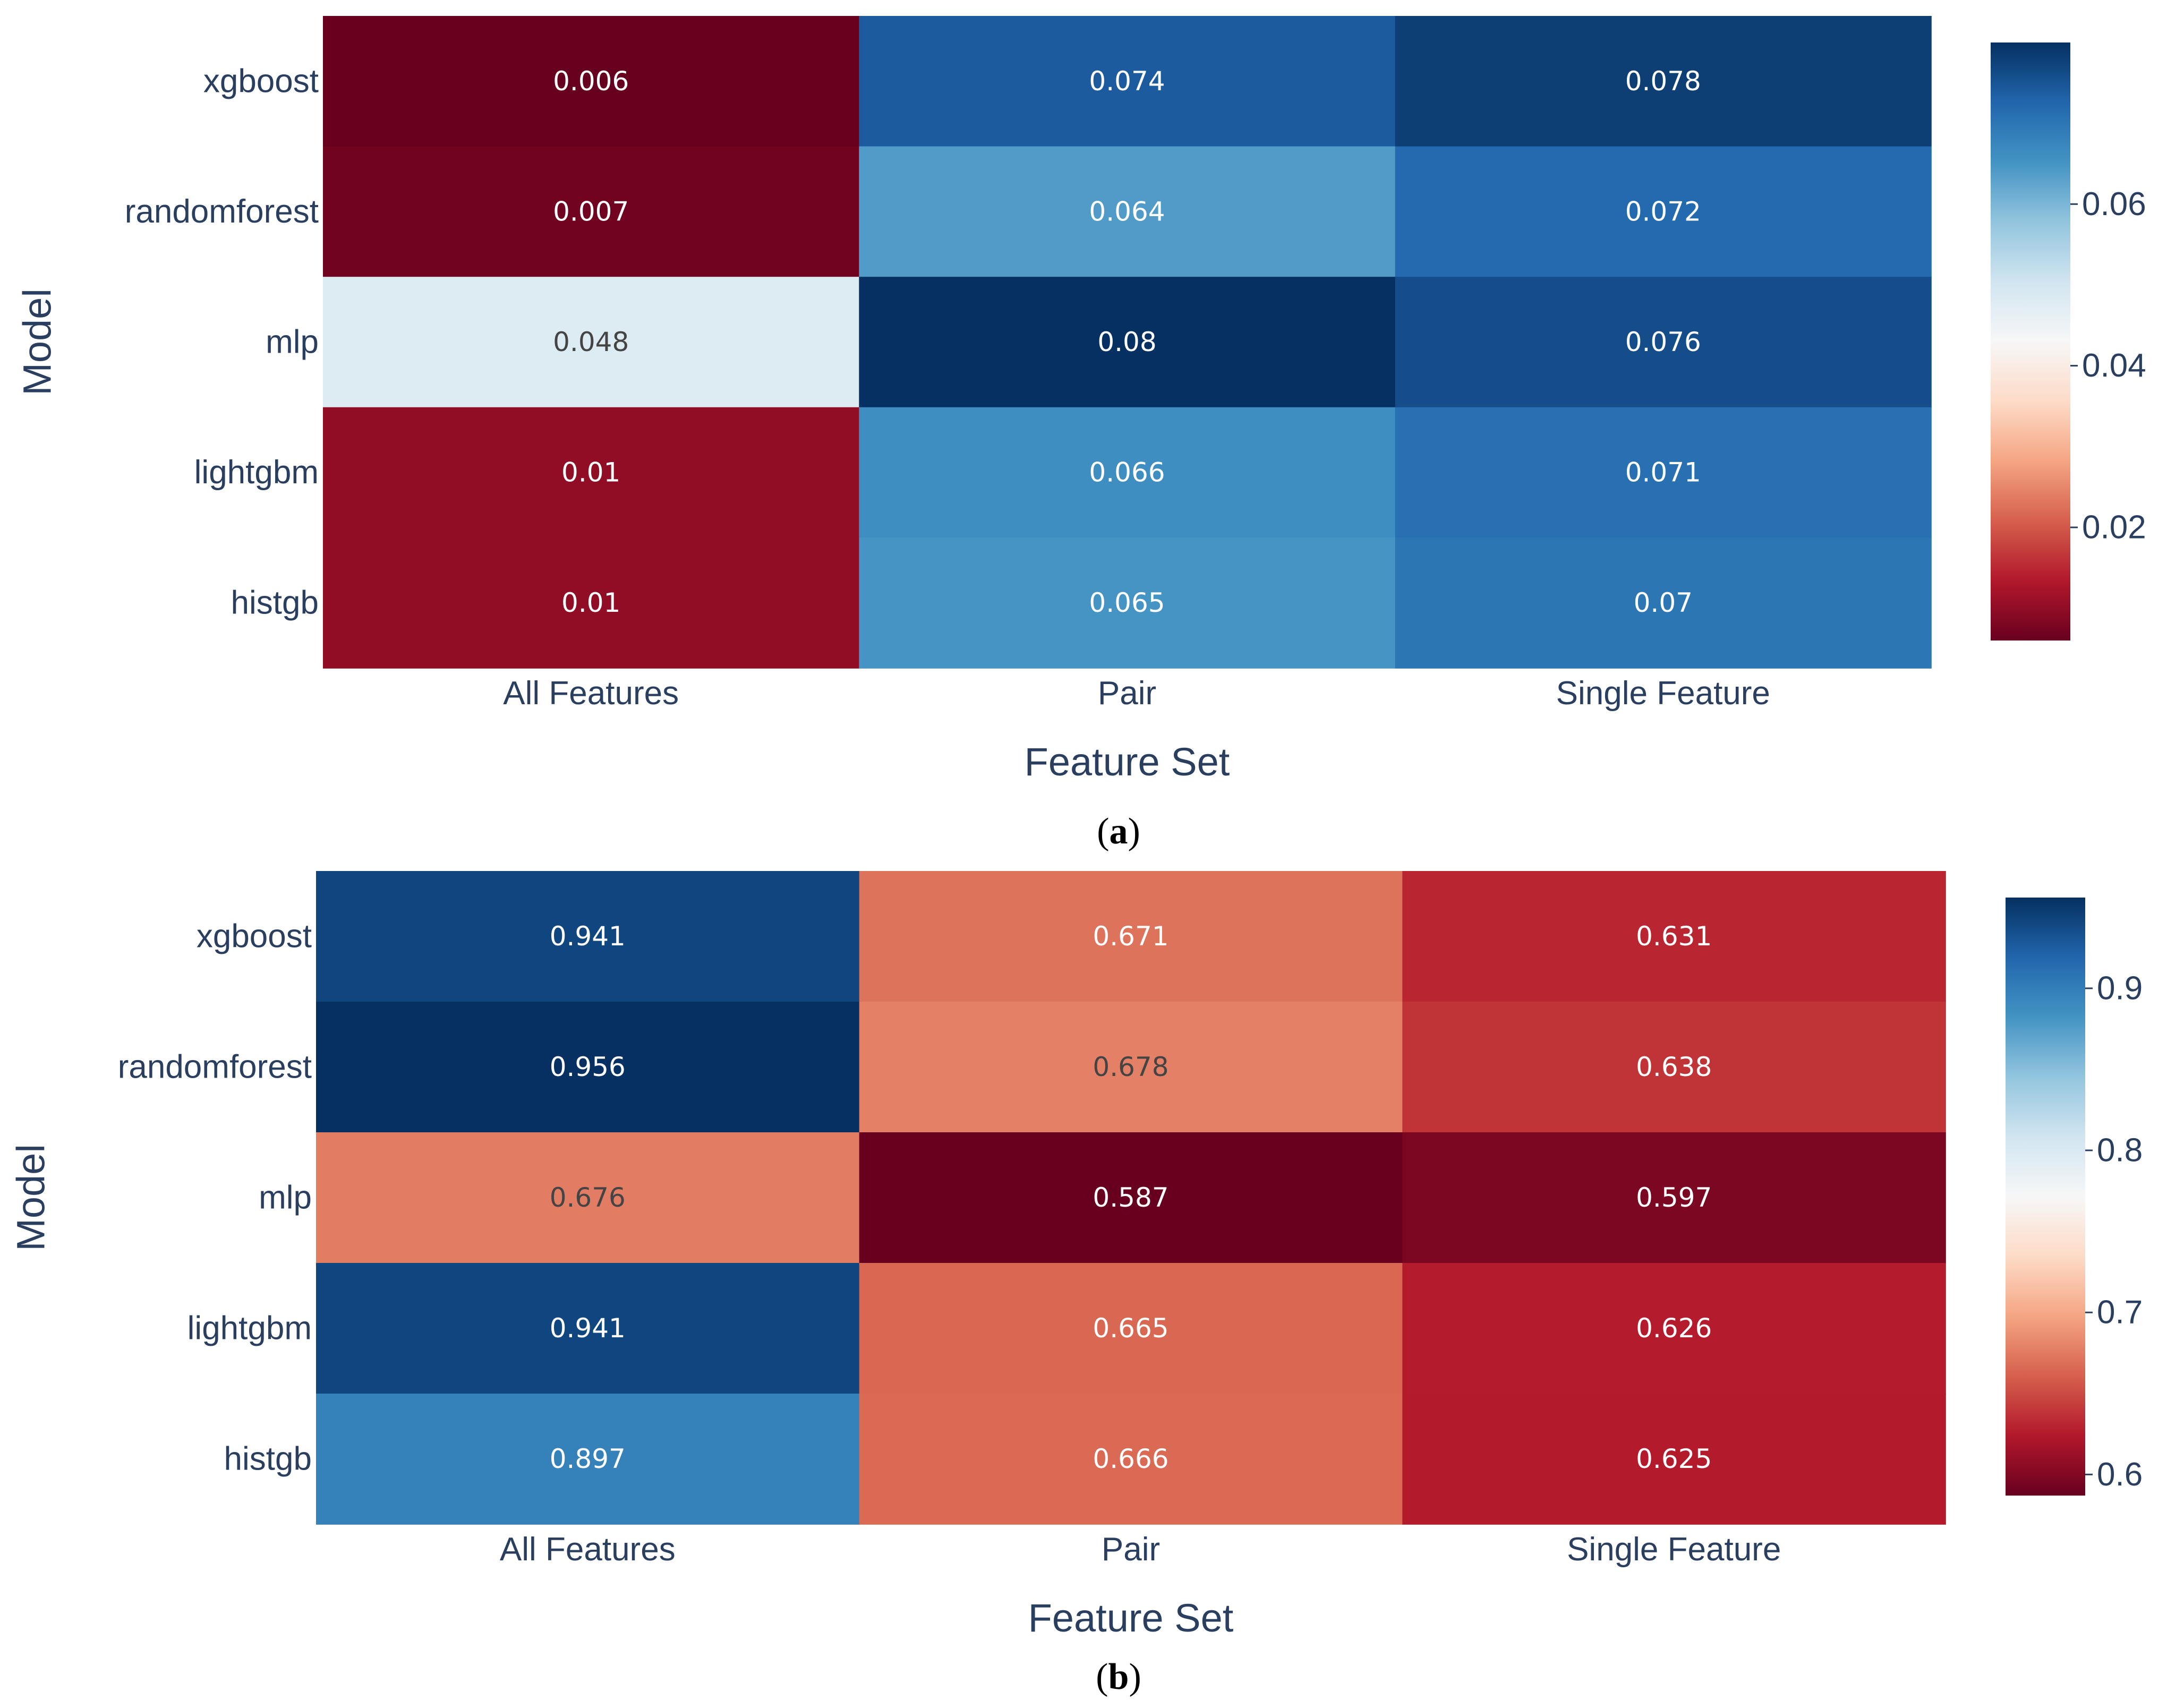 This screenshot has width=2167, height=1708. I want to click on chart0-y-tick-randomforest: randomforest, so click(222, 211).